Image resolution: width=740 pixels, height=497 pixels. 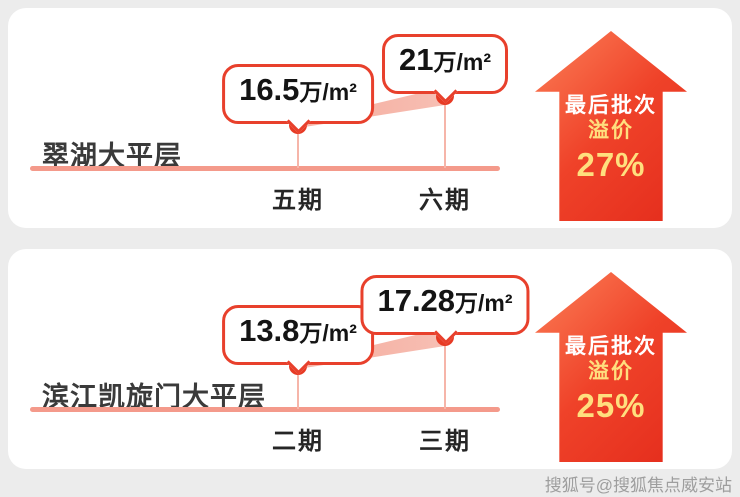 I want to click on price-callout-phase1: 13.8万/m², so click(x=298, y=340).